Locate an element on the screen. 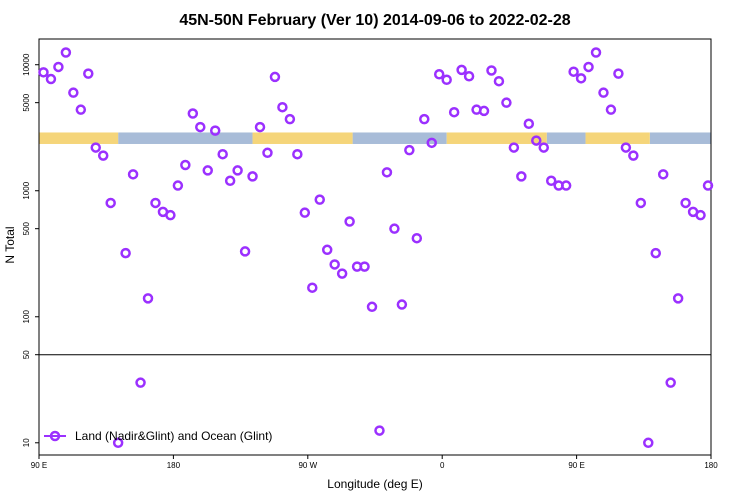  y-tick-label: 5000 is located at coordinates (26, 102).